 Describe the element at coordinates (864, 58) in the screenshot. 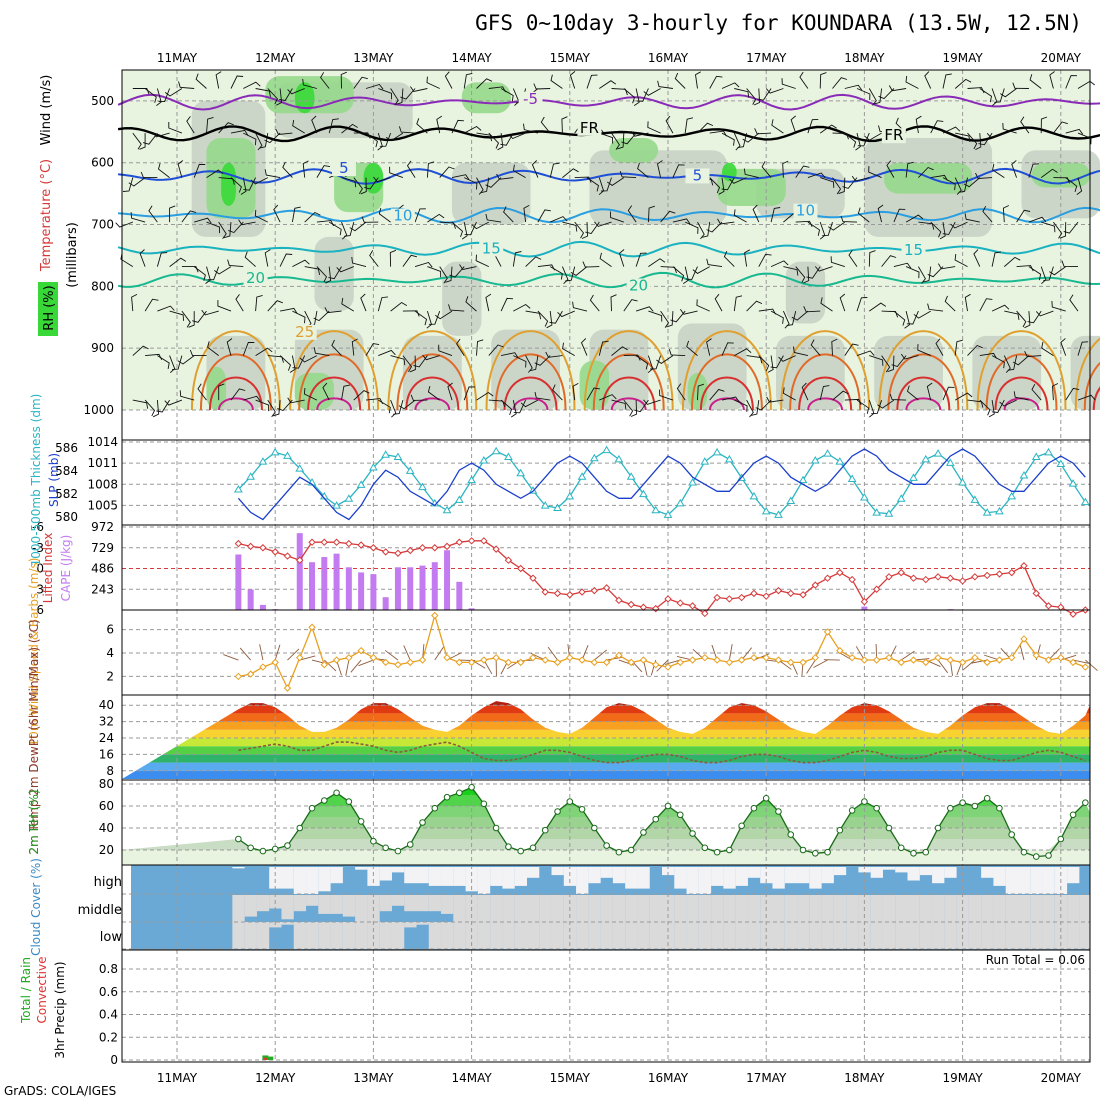

I see `top-day-label: 18MAY` at that location.